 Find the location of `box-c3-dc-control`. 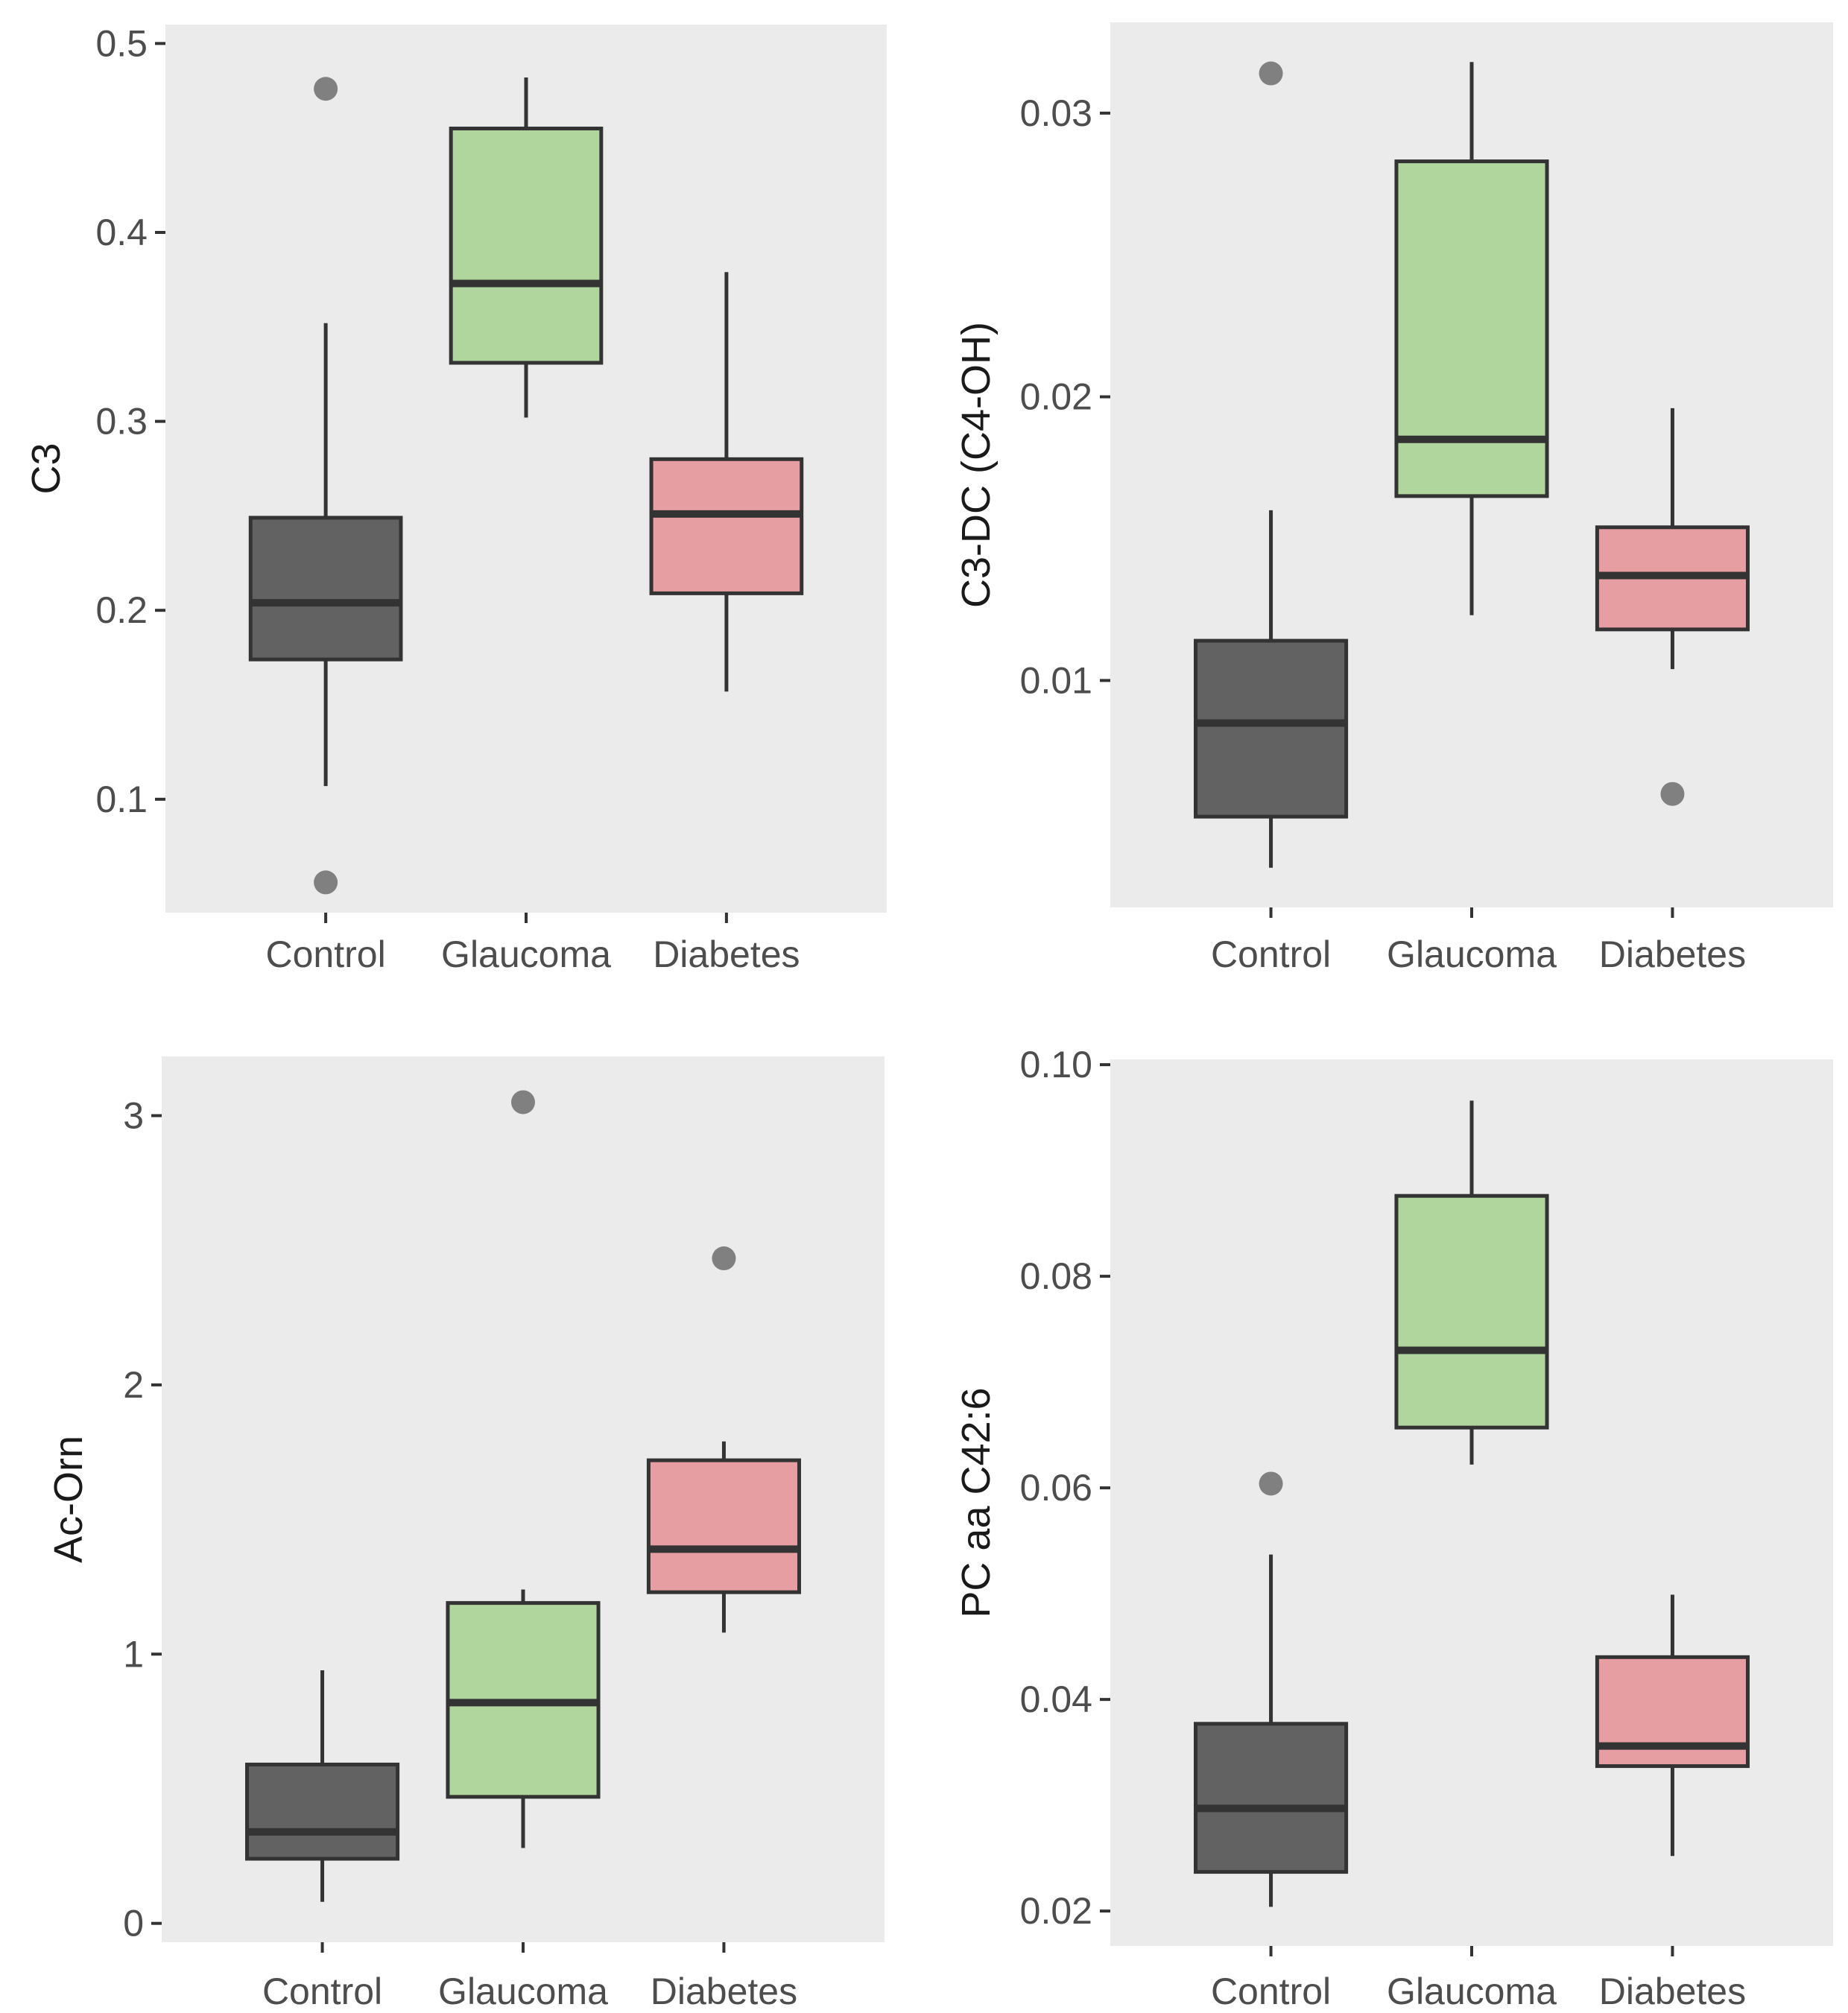

box-c3-dc-control is located at coordinates (1271, 465).